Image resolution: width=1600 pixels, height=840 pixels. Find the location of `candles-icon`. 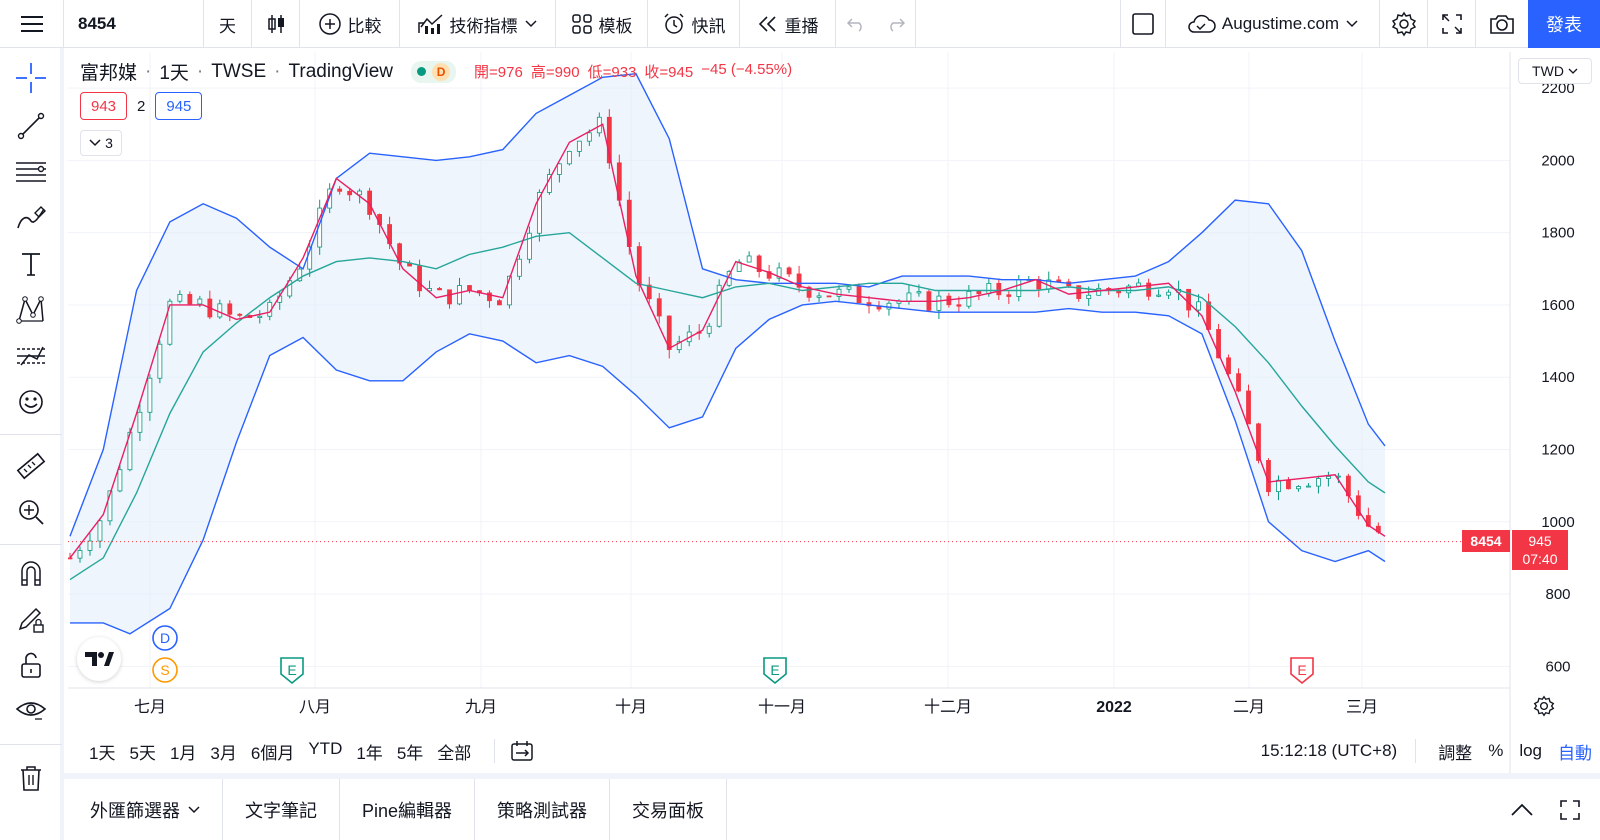

candles-icon is located at coordinates (275, 24).